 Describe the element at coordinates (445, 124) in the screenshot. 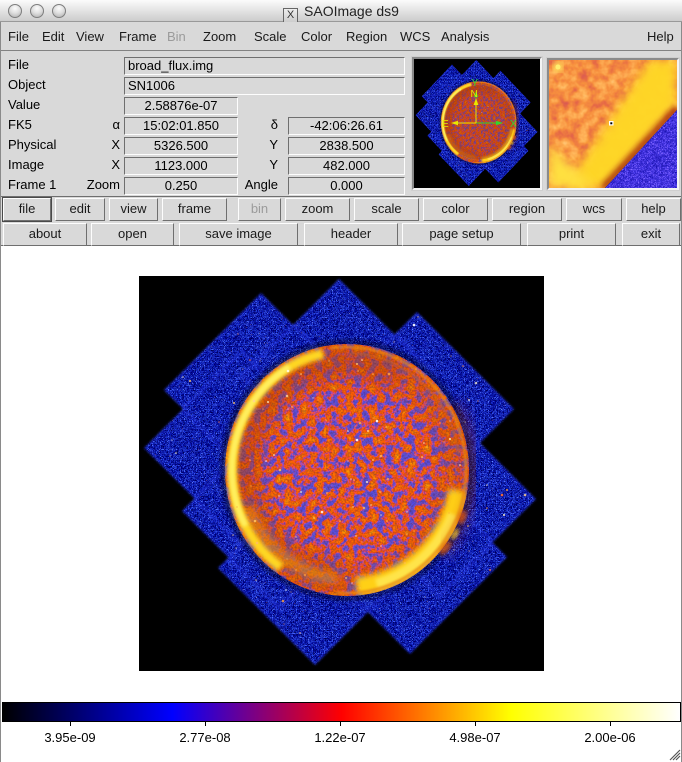

I see `svg-text: E` at that location.